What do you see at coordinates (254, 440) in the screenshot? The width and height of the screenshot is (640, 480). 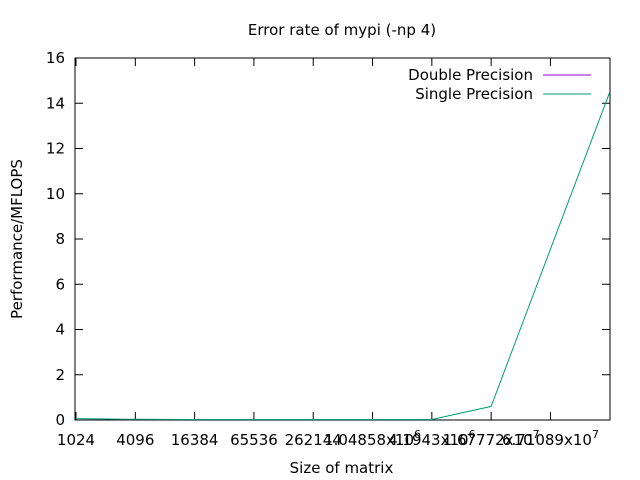 I see `x-tick-label: 65536` at bounding box center [254, 440].